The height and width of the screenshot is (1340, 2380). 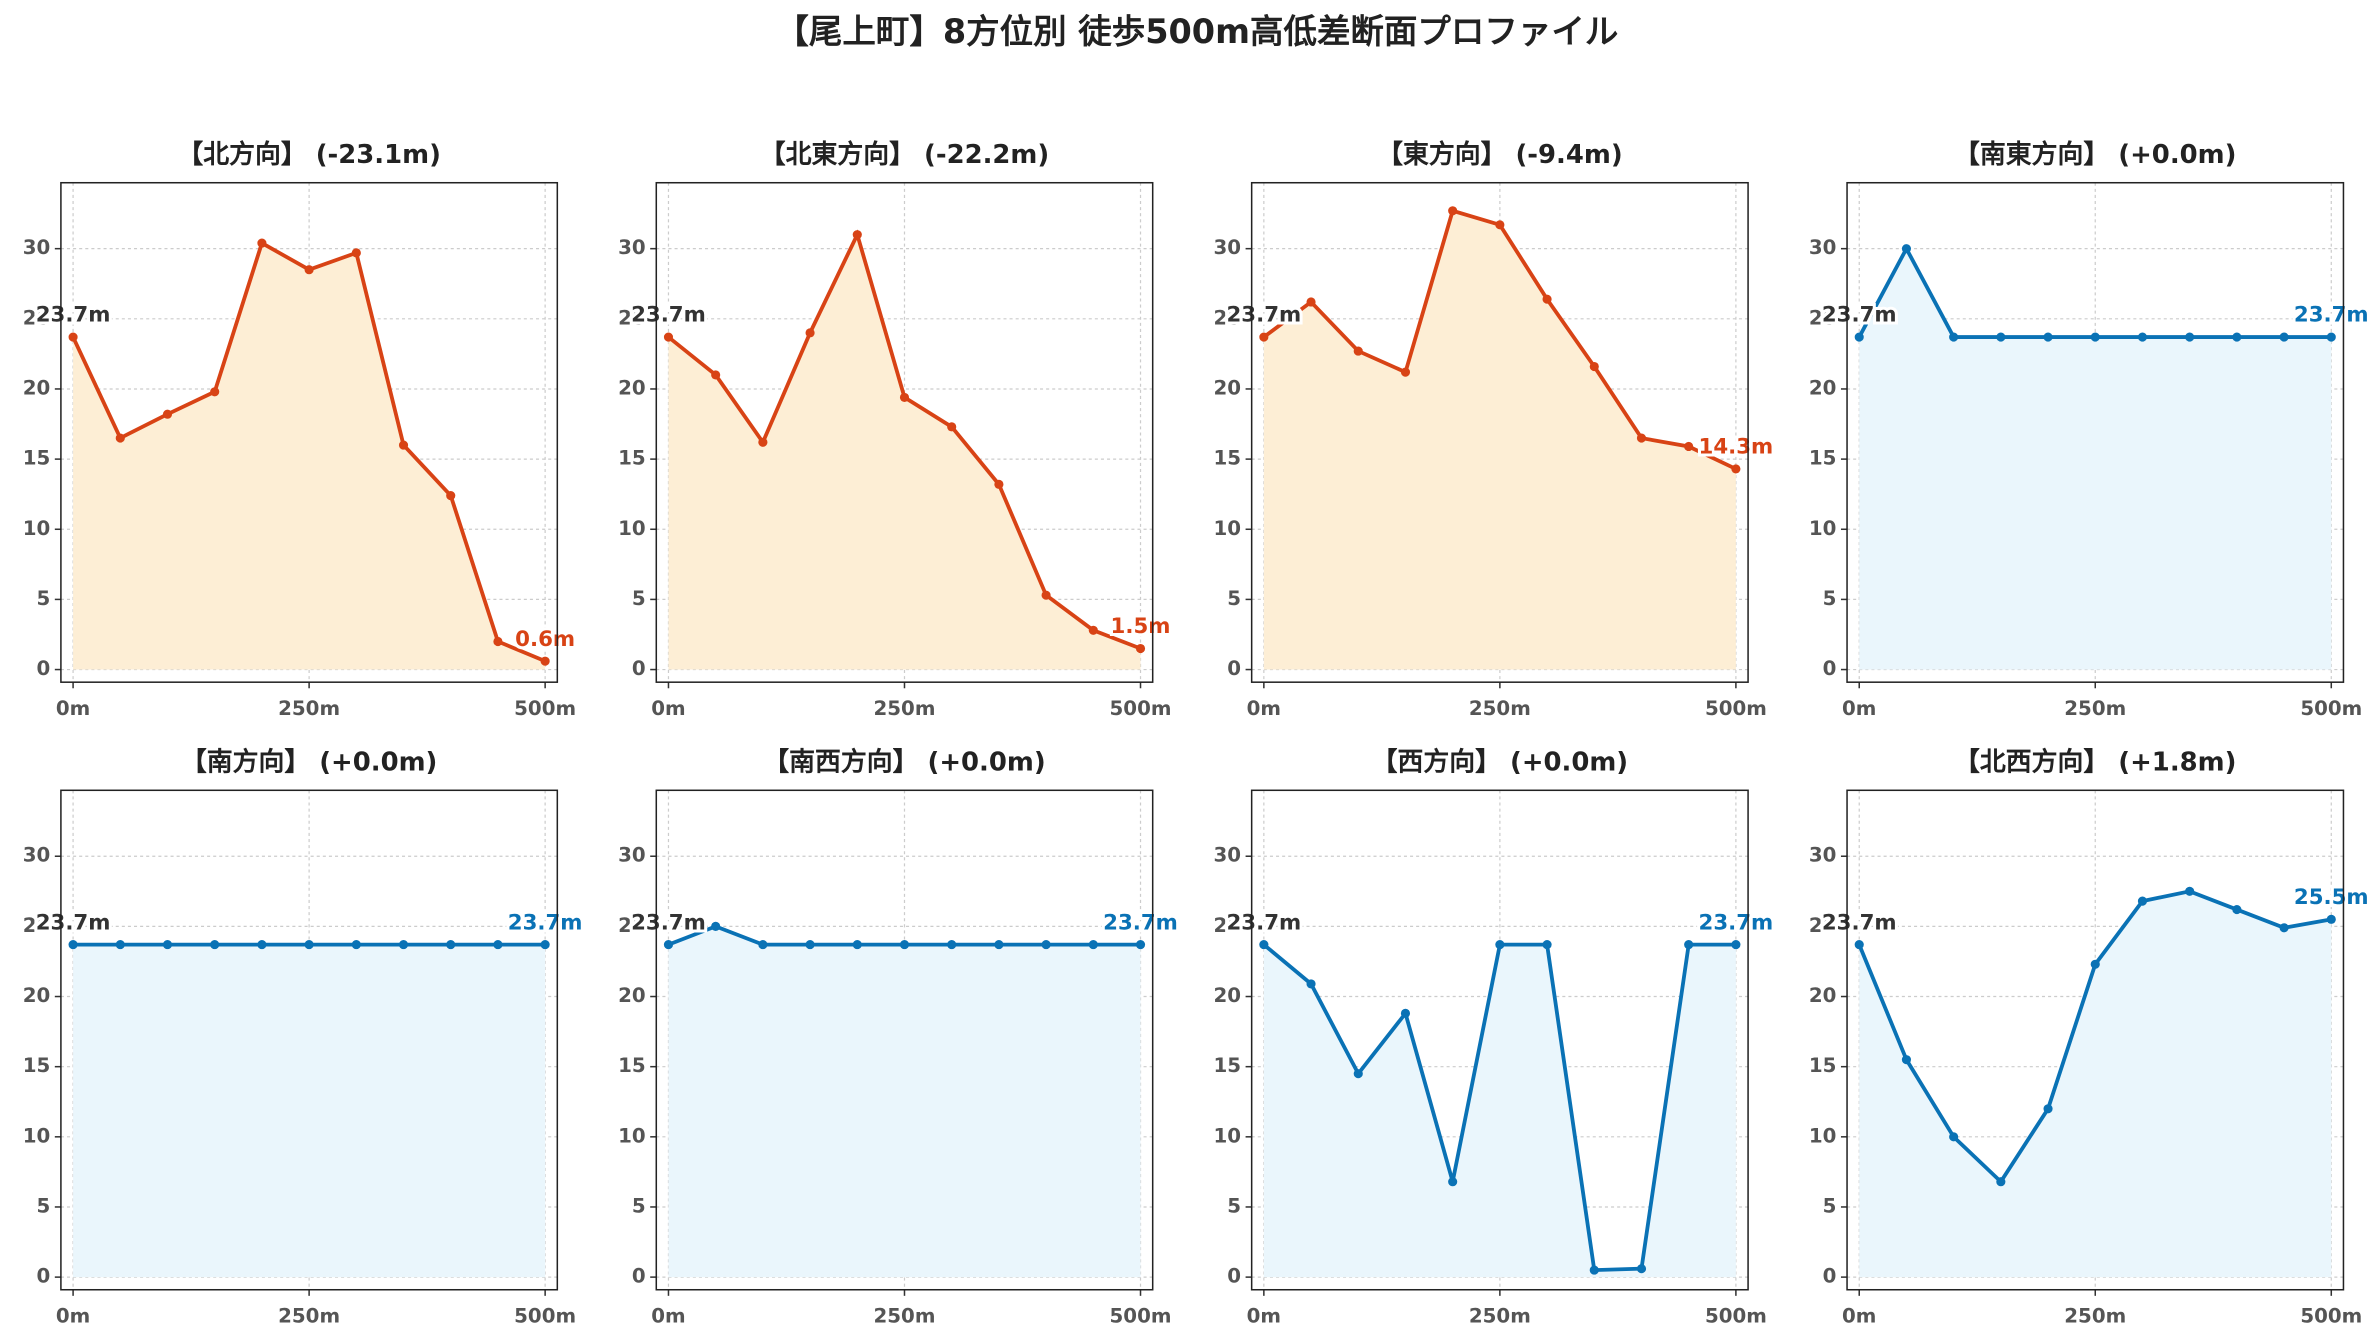 I want to click on value-label: 14.3m, so click(x=1736, y=447).